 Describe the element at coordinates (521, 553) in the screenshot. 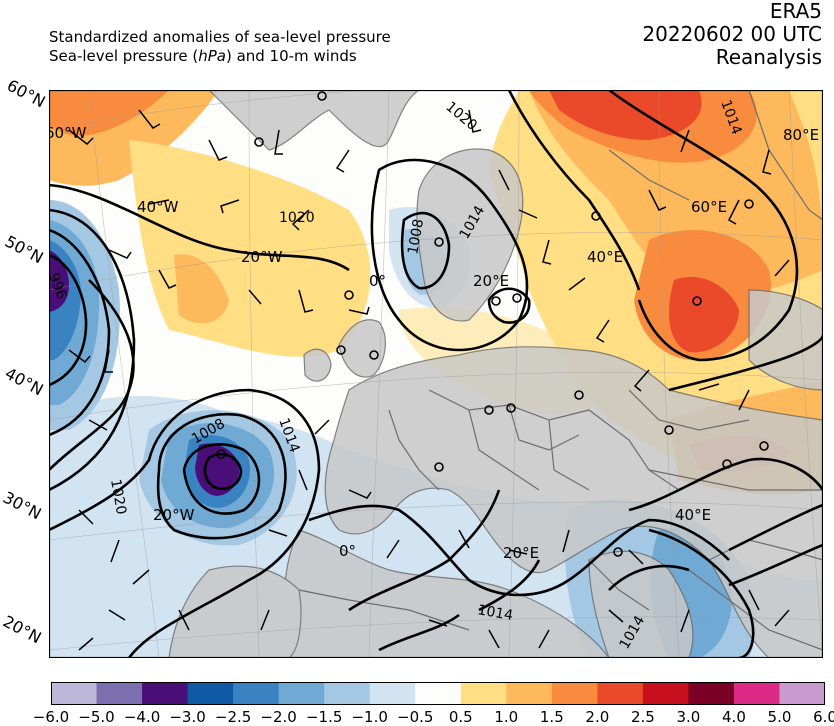

I see `lon-label-20e-south: 20°E` at that location.